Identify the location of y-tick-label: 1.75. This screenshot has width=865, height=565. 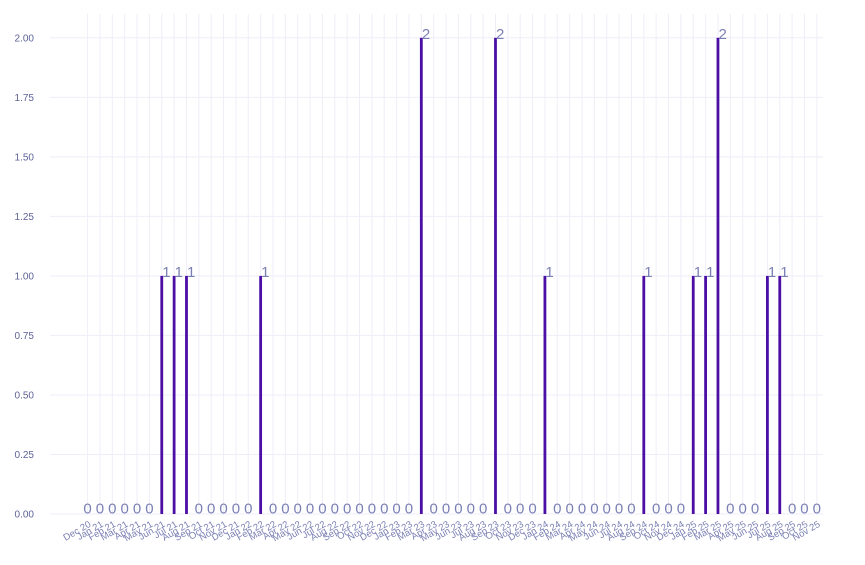
(25, 98).